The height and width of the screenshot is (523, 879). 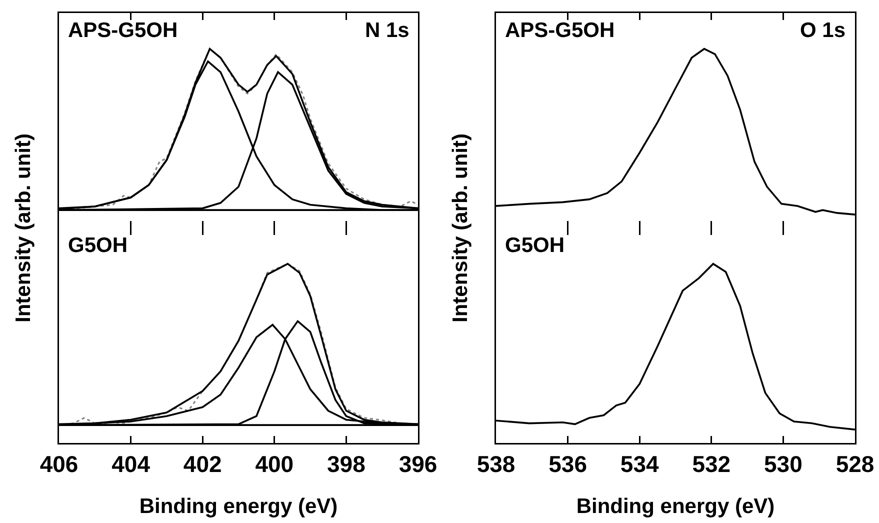 I want to click on x-tick-label: 538, so click(x=496, y=464).